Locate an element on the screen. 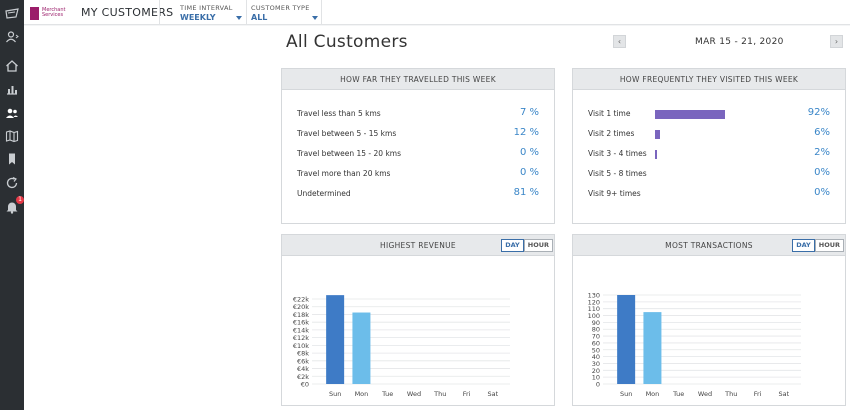 The width and height of the screenshot is (850, 410). x-tick-label: Wed is located at coordinates (705, 394).